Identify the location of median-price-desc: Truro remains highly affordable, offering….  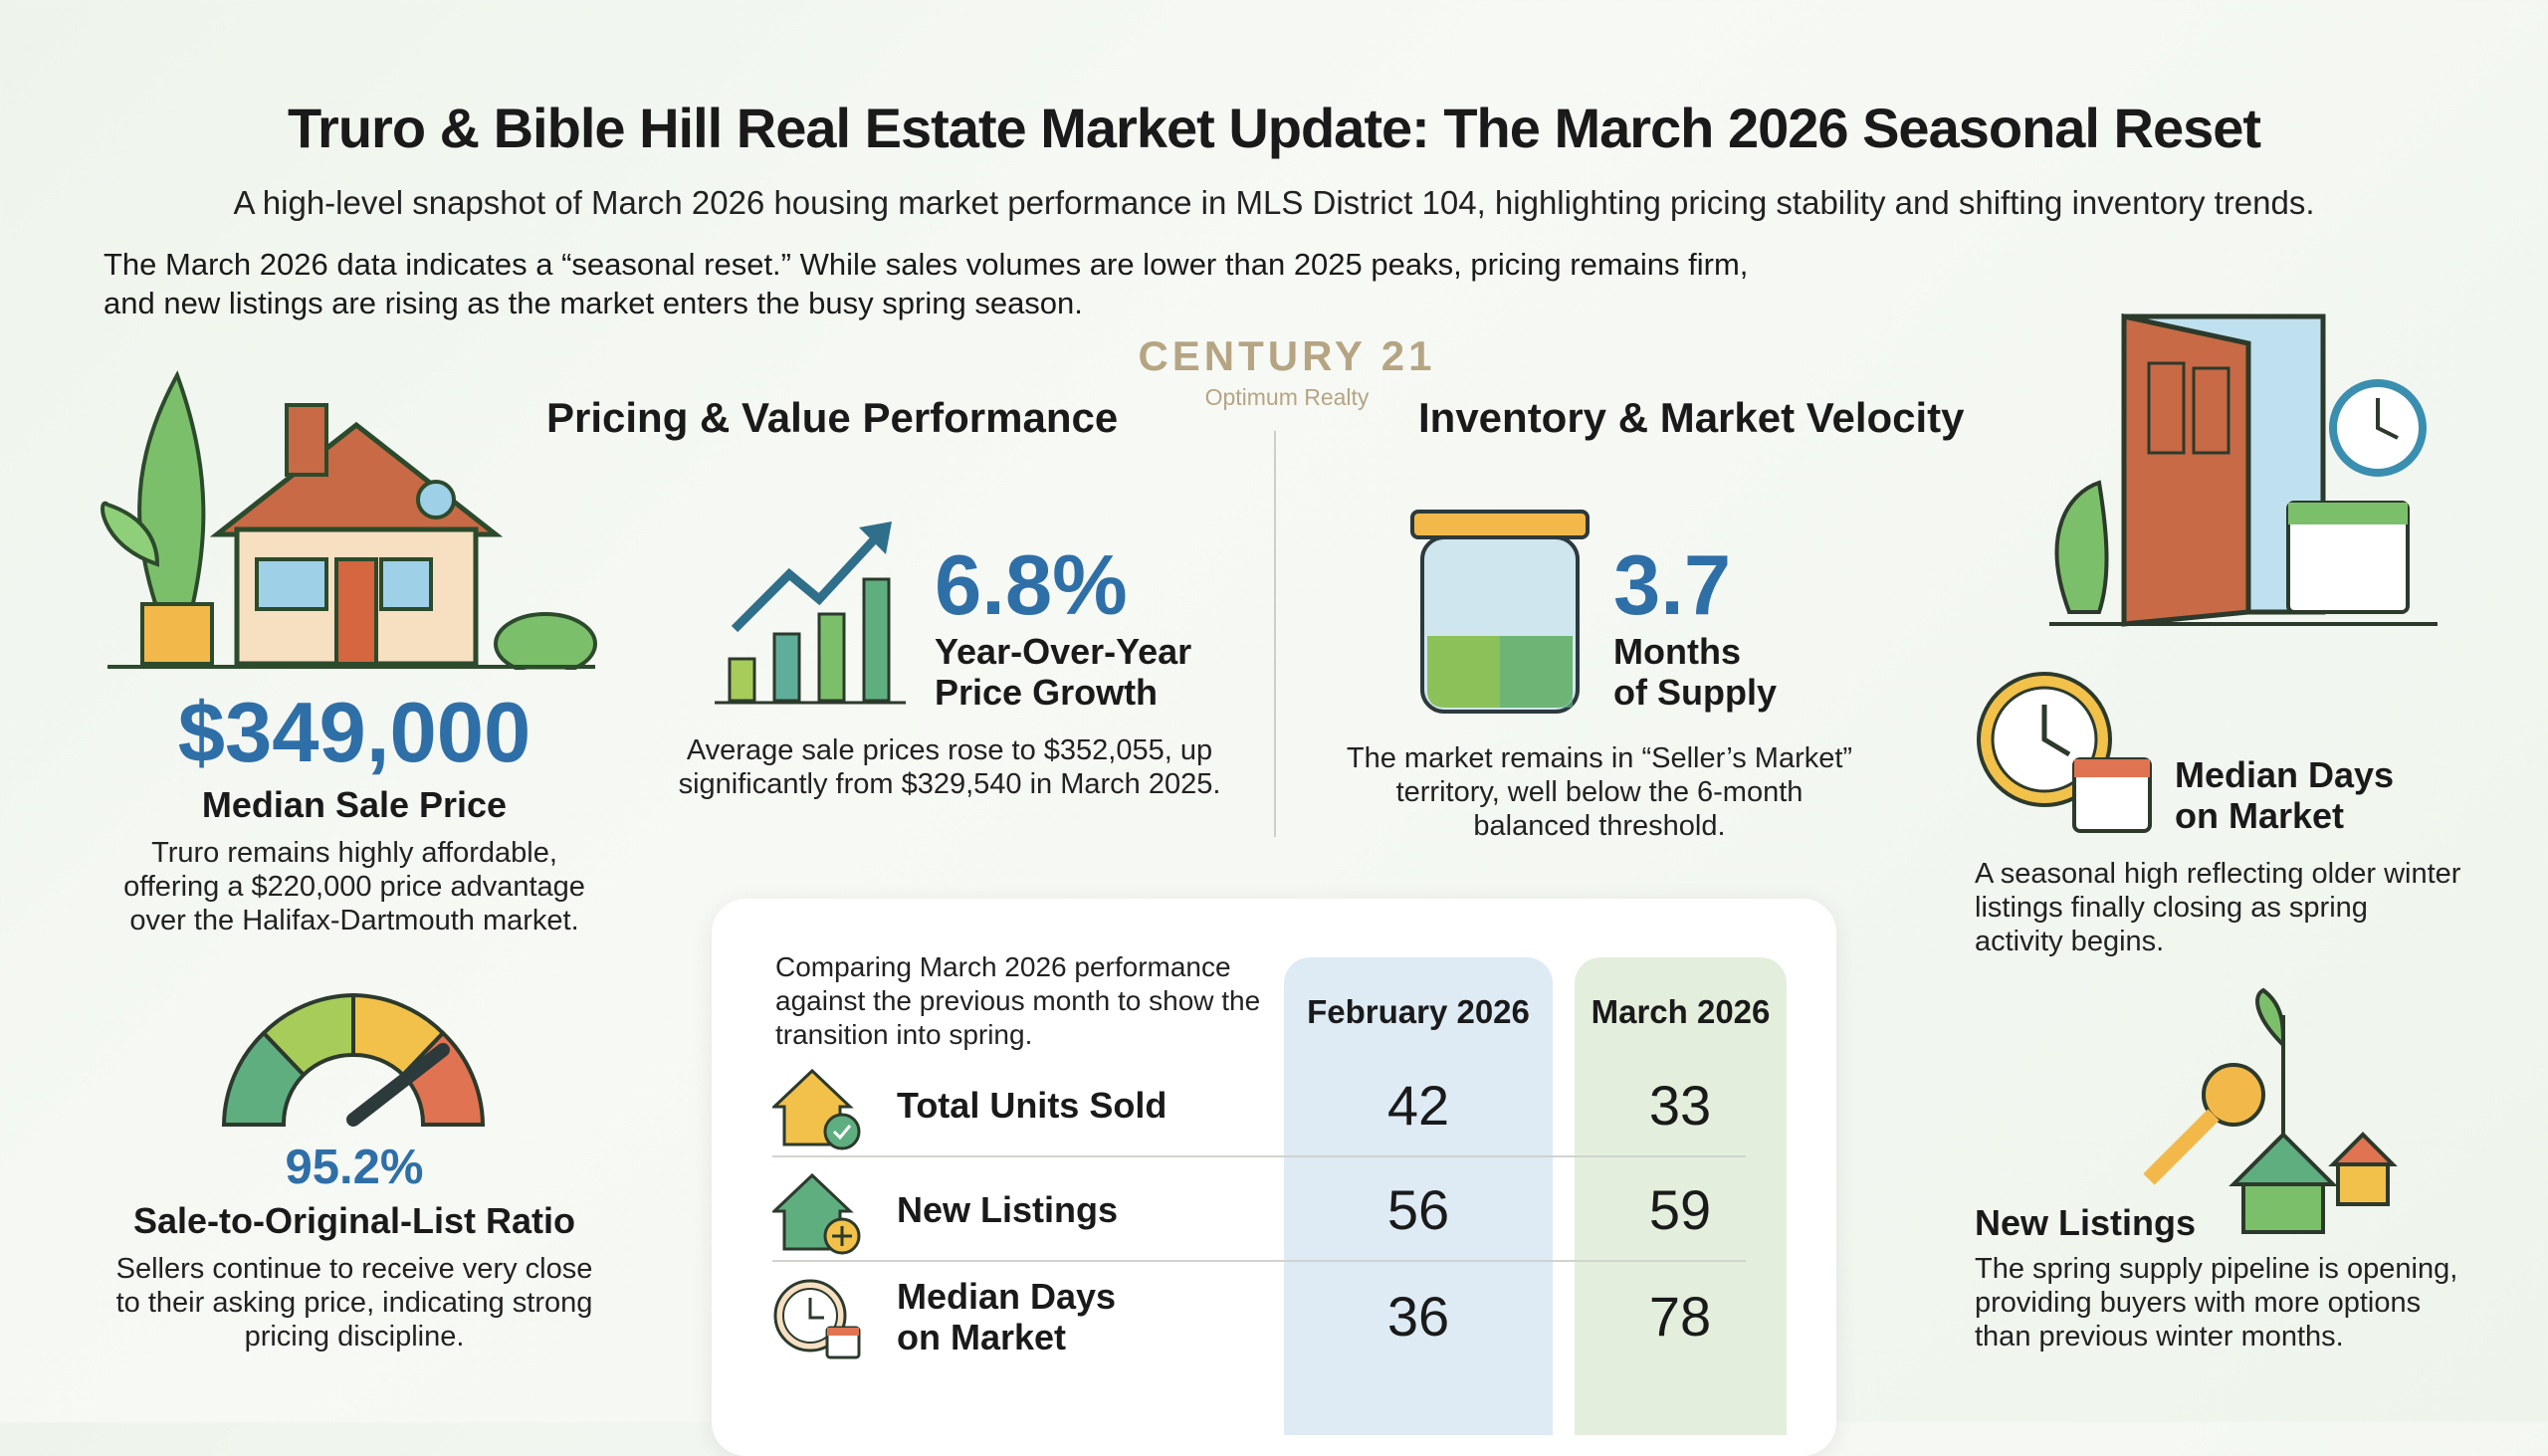
(354, 886).